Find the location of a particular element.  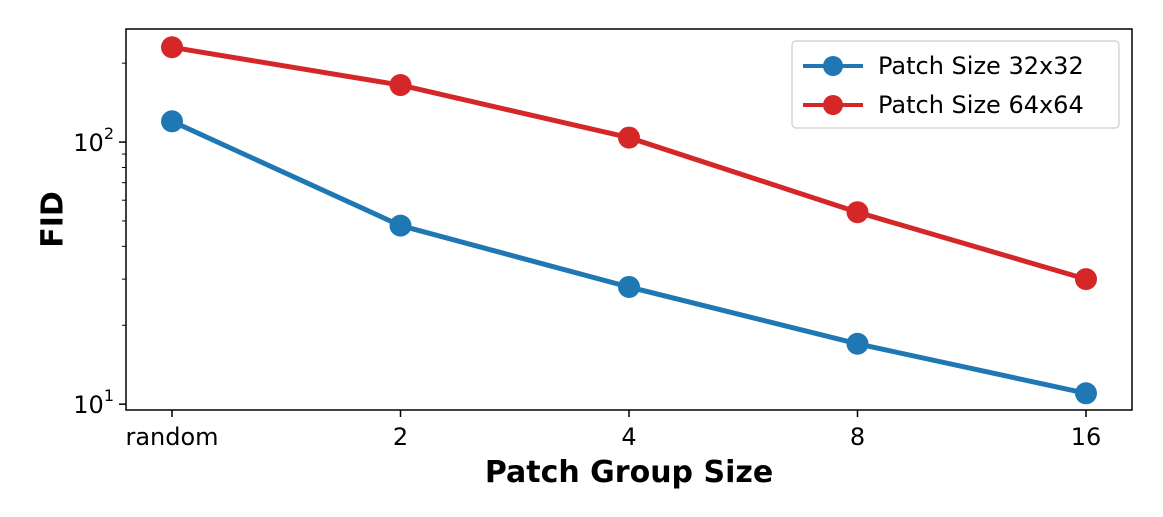

y-tick-label: 10² is located at coordinates (93, 140).